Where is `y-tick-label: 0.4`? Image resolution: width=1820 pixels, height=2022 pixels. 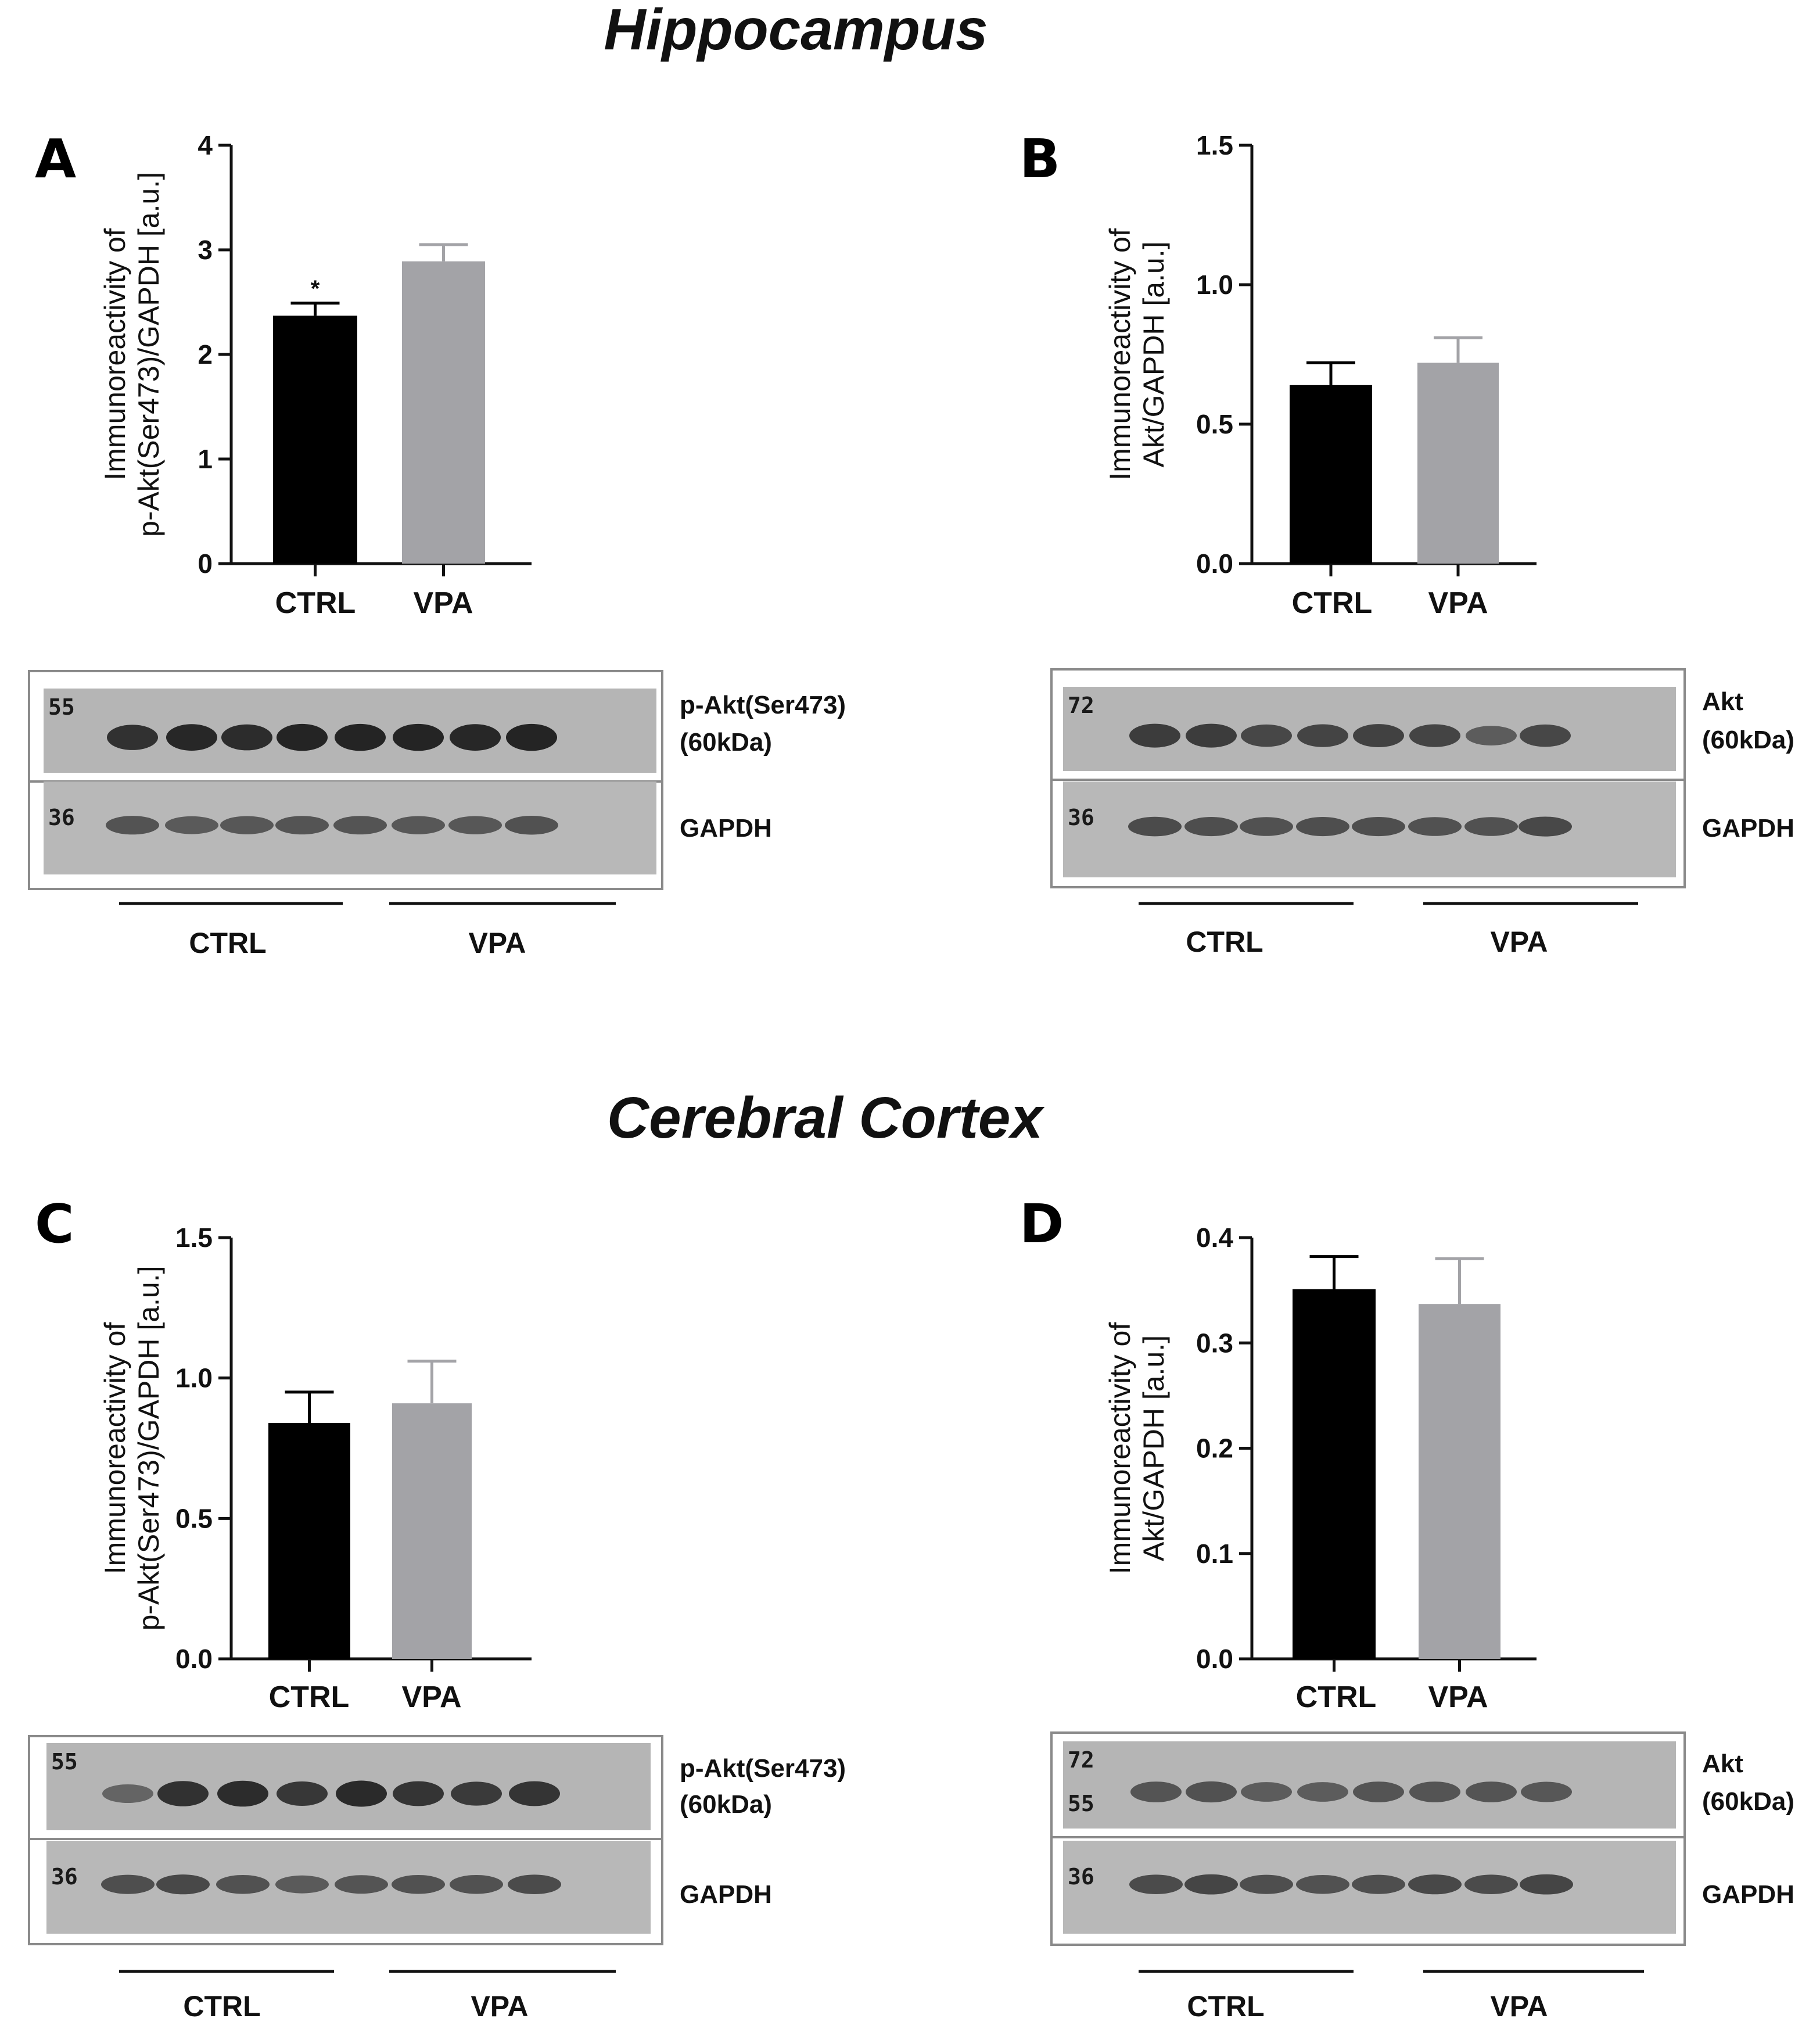
y-tick-label: 0.4 is located at coordinates (1215, 1237).